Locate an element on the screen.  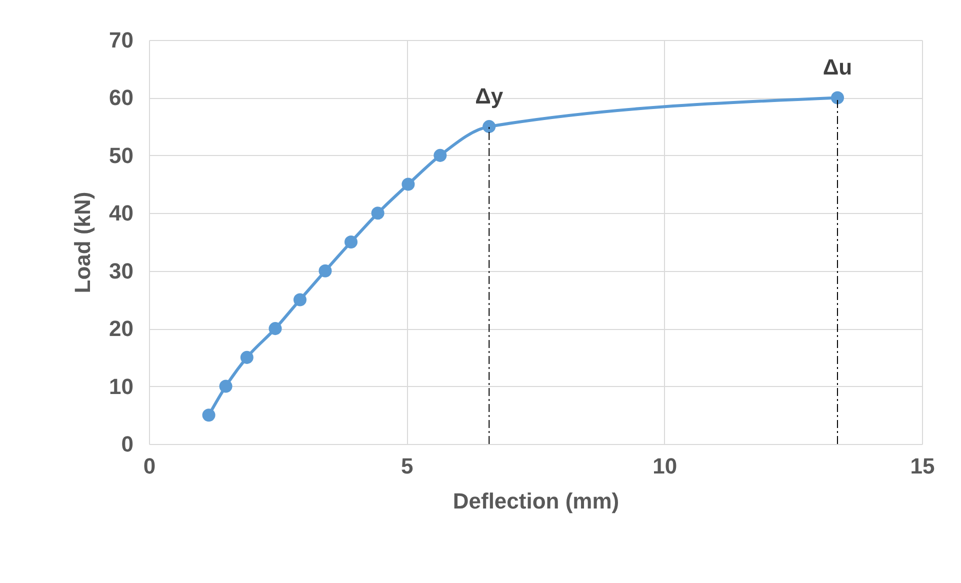
y-tick-label: 0 is located at coordinates (127, 444).